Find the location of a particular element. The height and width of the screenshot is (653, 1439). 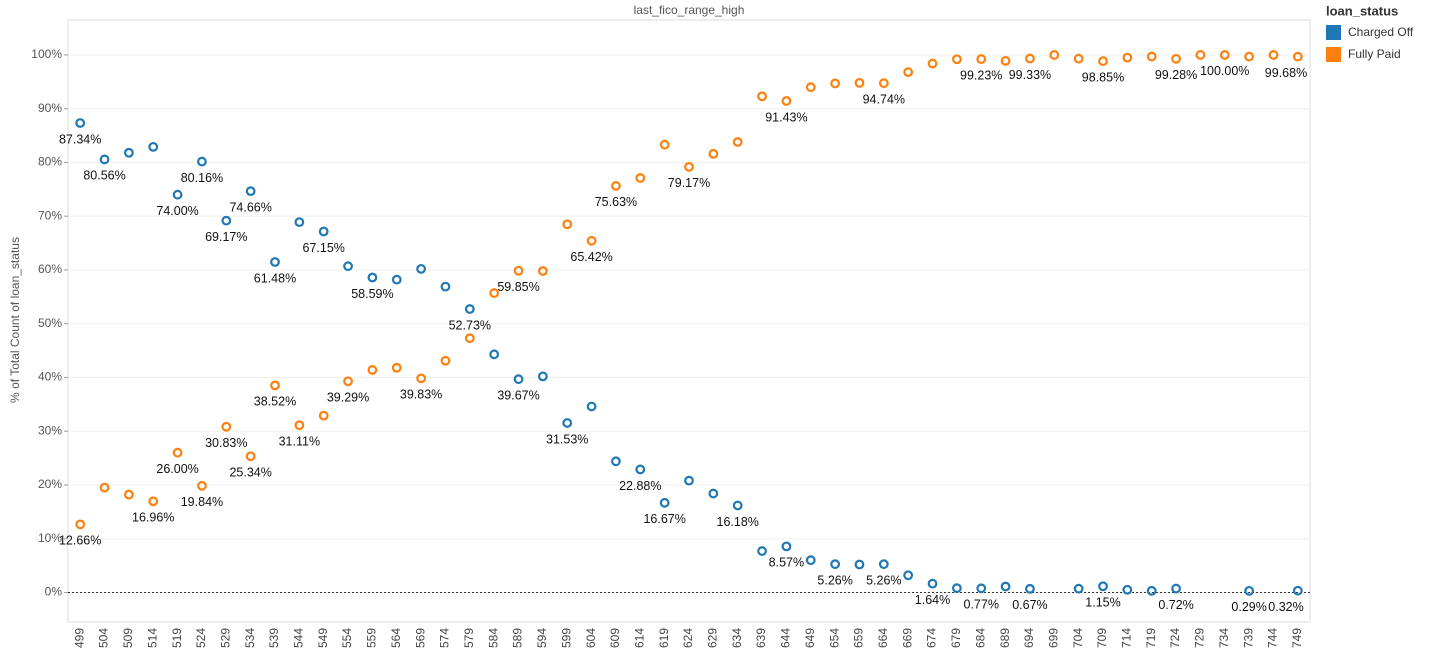

data-label: 1.64% is located at coordinates (932, 600).